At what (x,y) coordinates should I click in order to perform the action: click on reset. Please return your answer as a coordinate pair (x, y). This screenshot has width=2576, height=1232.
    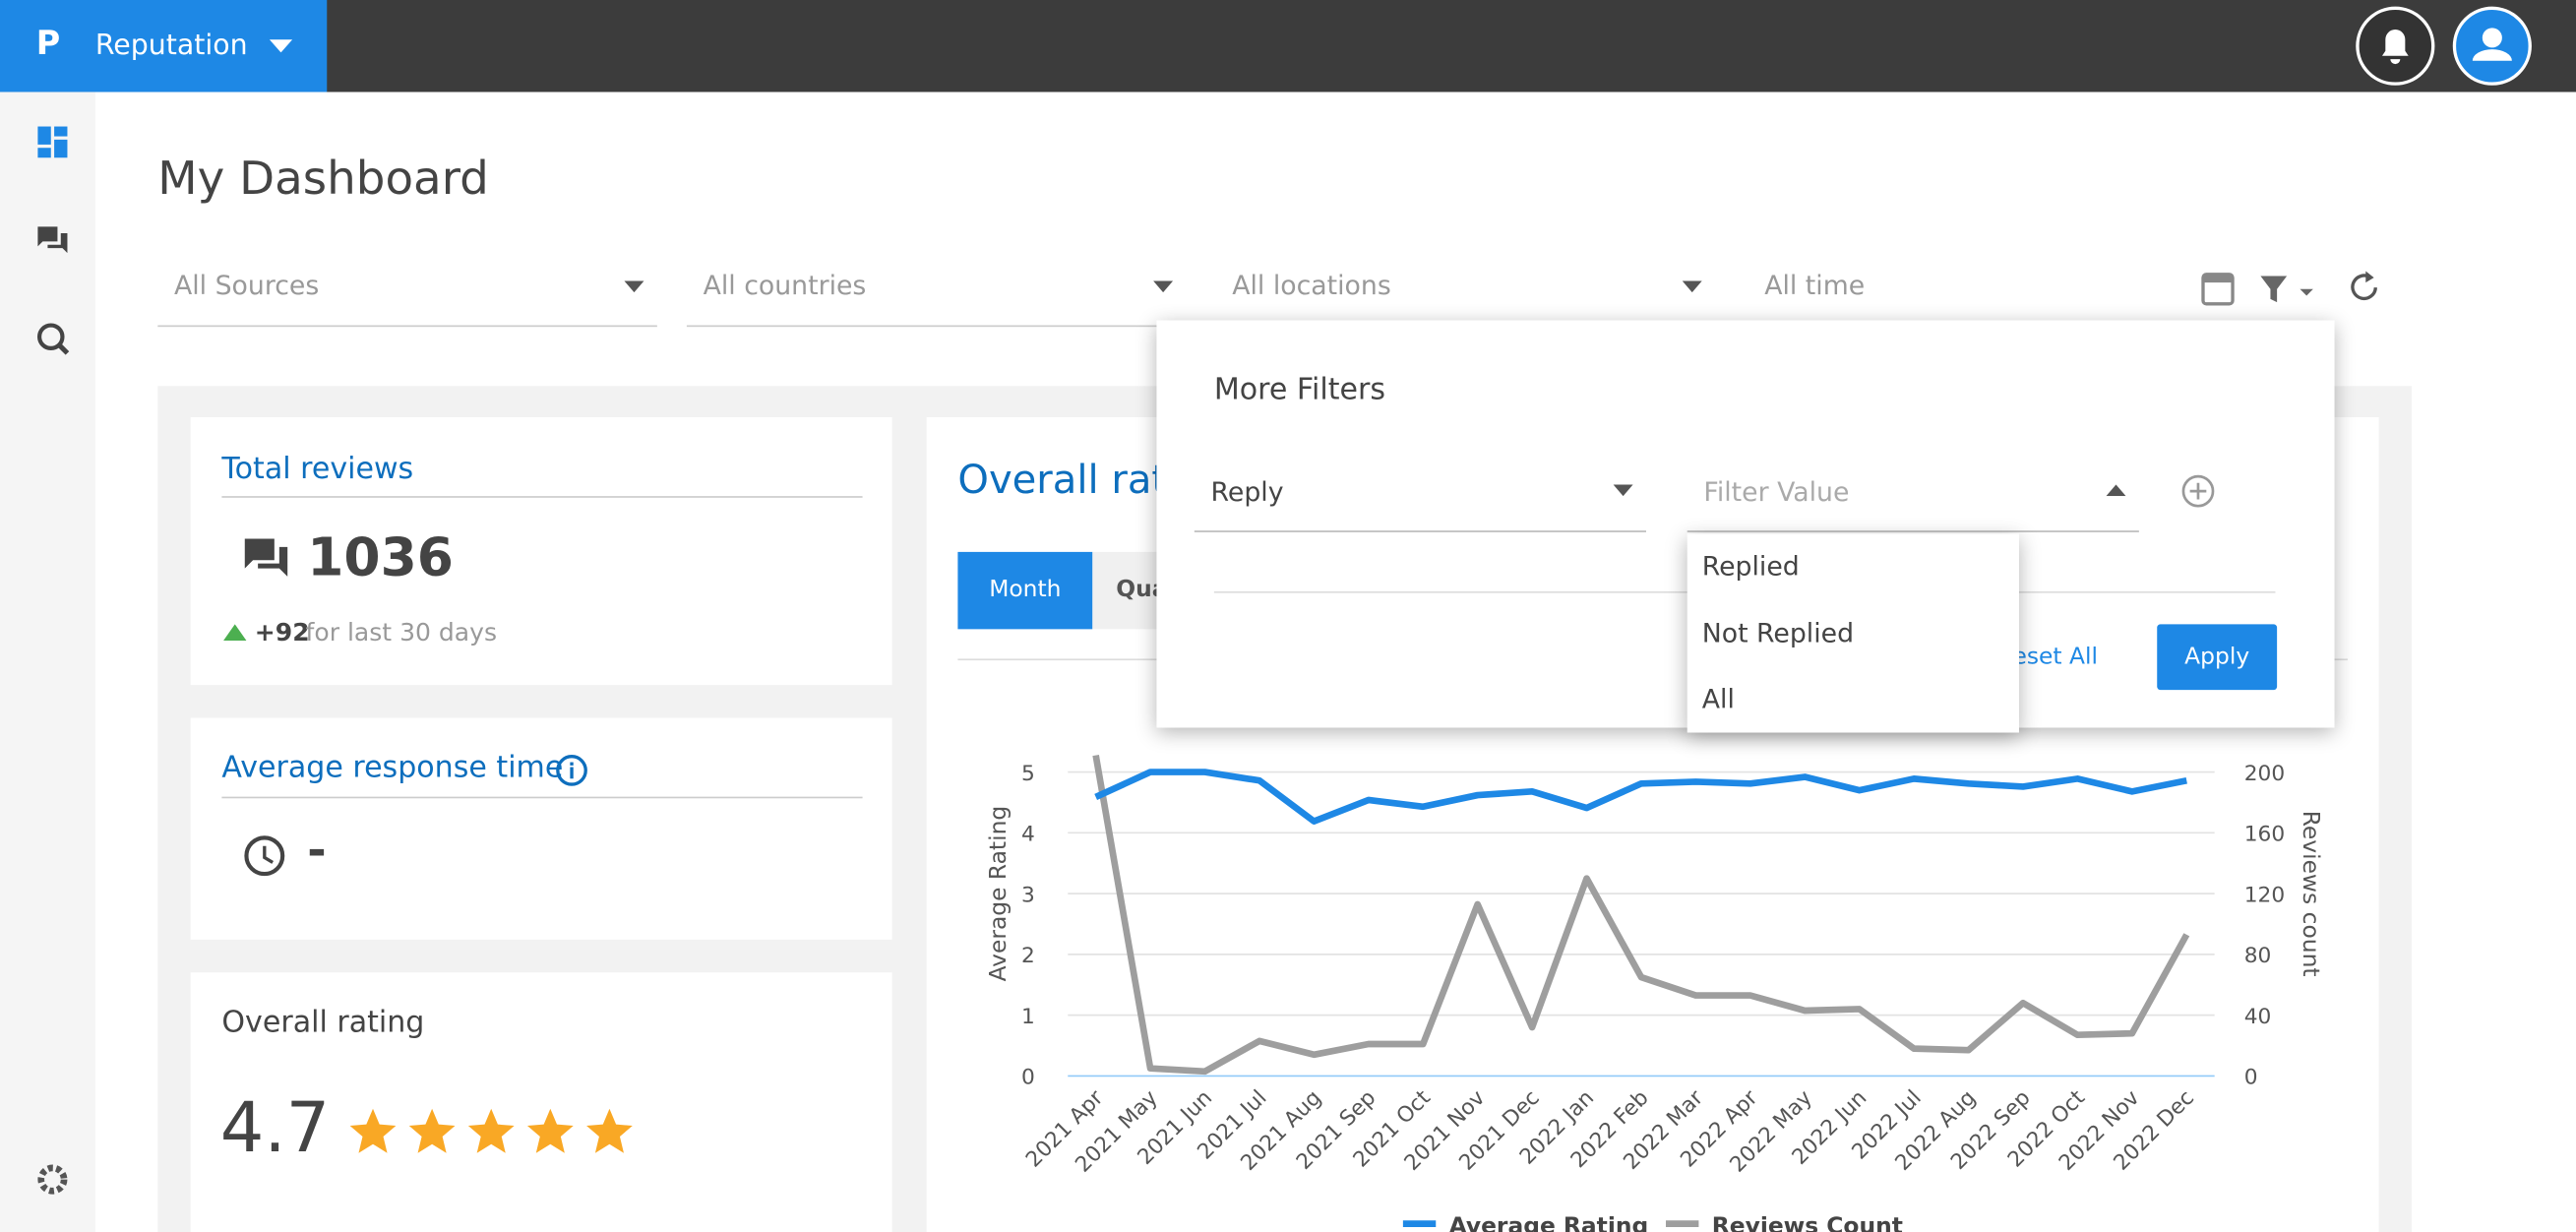
    Looking at the image, I should click on (2364, 287).